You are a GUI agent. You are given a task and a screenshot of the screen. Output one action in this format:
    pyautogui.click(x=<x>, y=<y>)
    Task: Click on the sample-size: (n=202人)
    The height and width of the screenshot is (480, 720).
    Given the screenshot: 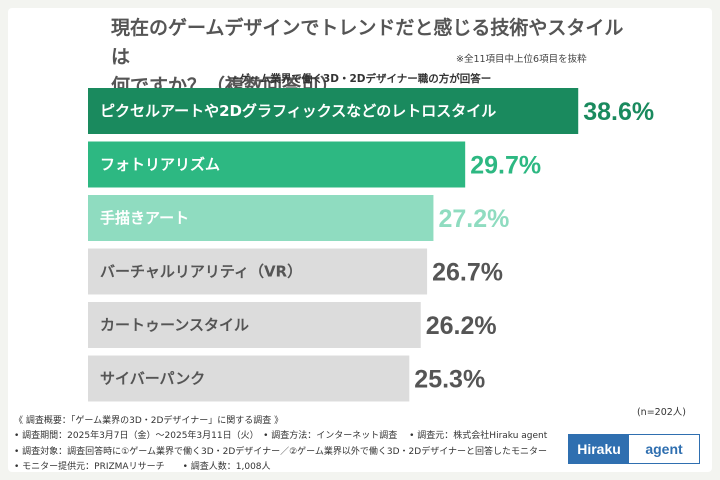 What is the action you would take?
    pyautogui.click(x=661, y=412)
    